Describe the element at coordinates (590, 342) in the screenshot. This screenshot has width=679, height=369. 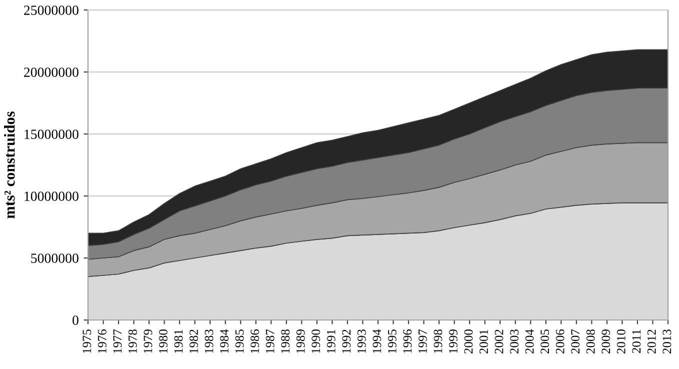
I see `x-tick-label: 2008` at that location.